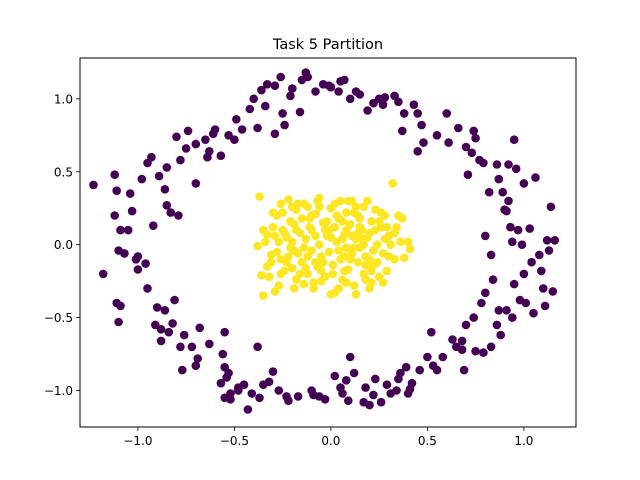 This screenshot has width=640, height=480. What do you see at coordinates (330, 441) in the screenshot?
I see `x-tick-label: 0.0` at bounding box center [330, 441].